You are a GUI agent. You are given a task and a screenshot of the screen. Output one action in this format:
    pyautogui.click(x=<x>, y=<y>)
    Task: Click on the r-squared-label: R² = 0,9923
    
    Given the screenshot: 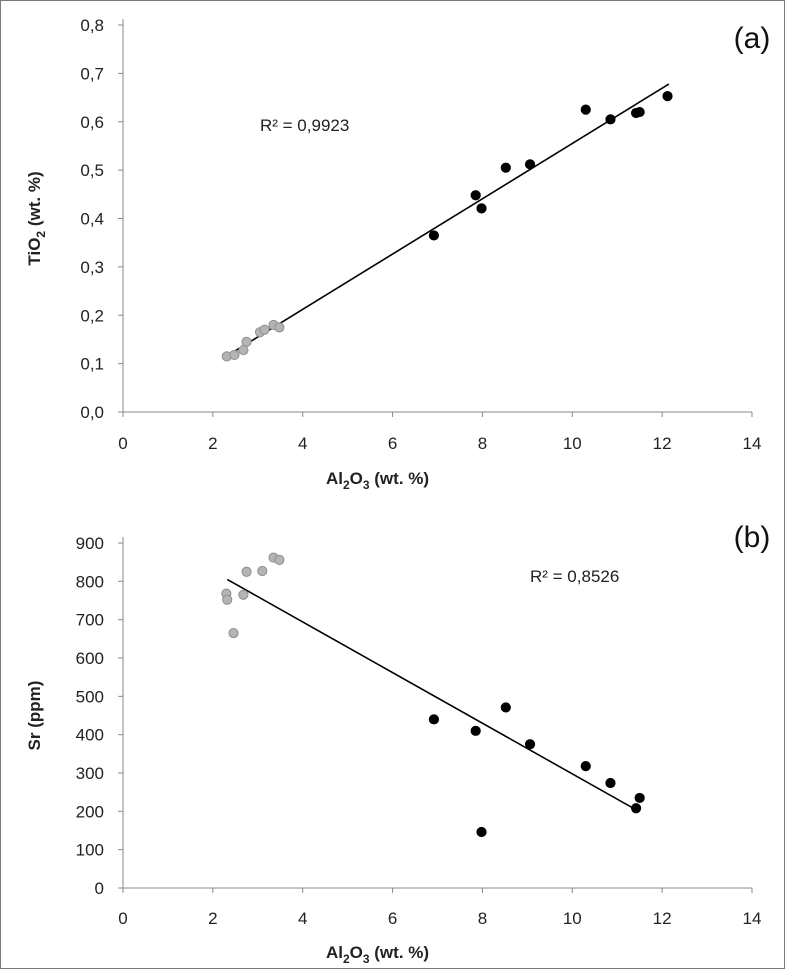 What is the action you would take?
    pyautogui.click(x=304, y=125)
    